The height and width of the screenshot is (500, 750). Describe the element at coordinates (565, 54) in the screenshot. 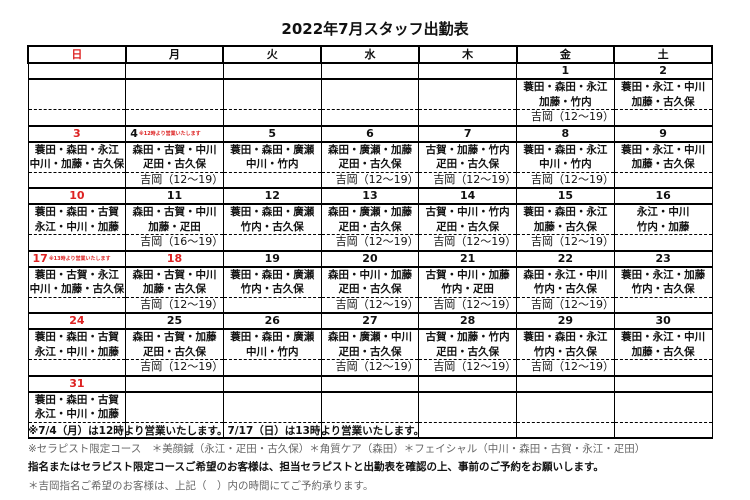

I see `weekday-header: 金` at that location.